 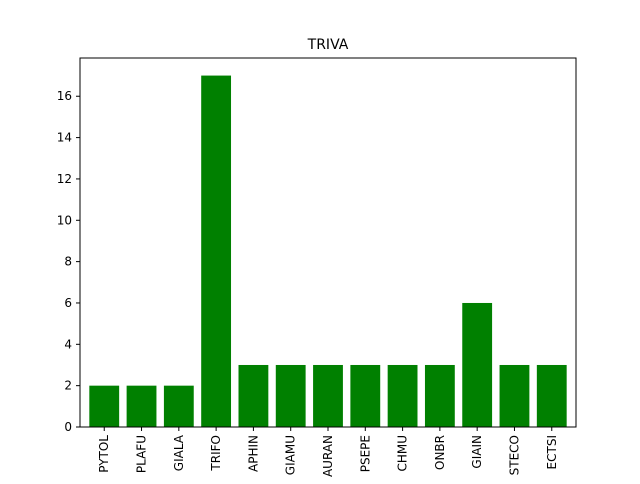 What do you see at coordinates (365, 453) in the screenshot?
I see `x-tick-label: PSEPE` at bounding box center [365, 453].